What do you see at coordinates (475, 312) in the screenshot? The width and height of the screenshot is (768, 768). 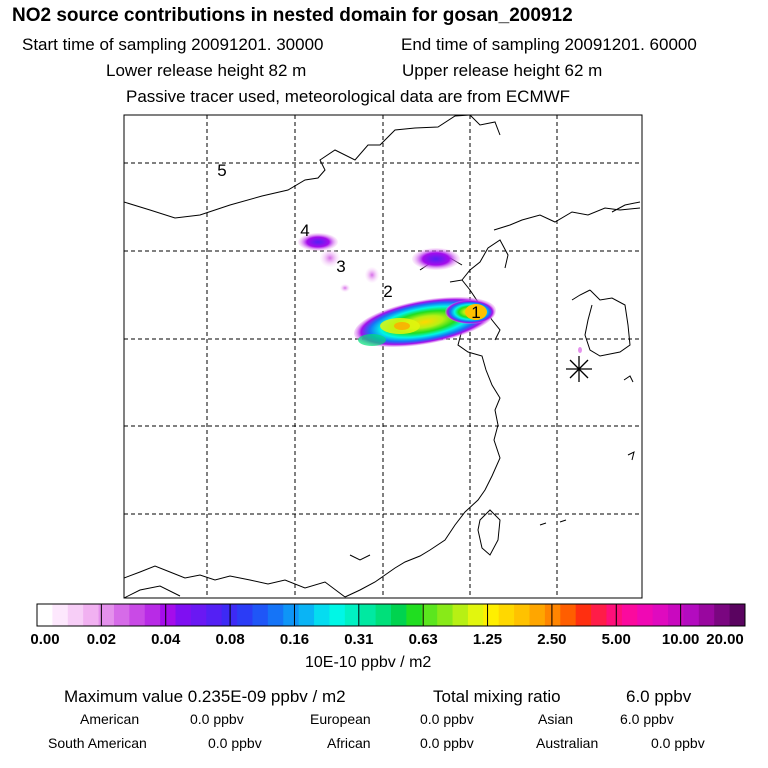 I see `source-label-1: 1` at bounding box center [475, 312].